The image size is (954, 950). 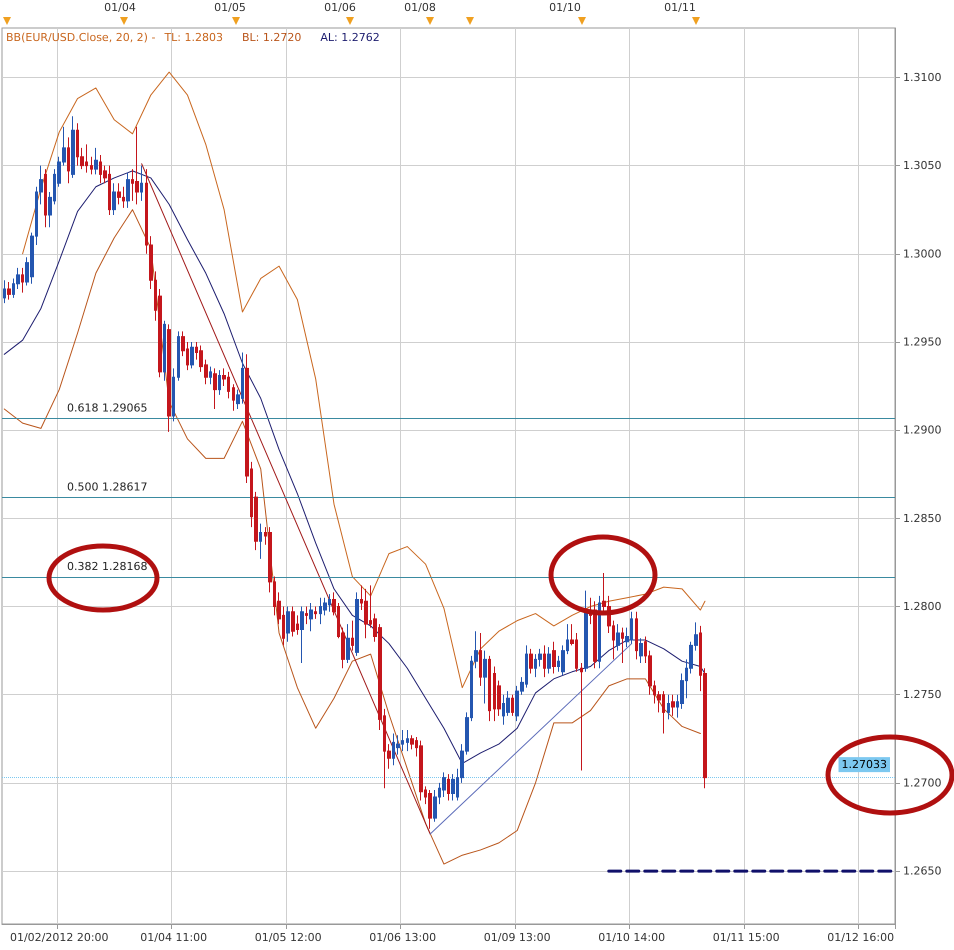 What do you see at coordinates (402, 937) in the screenshot?
I see `x-tick-label: 01/06 13:00` at bounding box center [402, 937].